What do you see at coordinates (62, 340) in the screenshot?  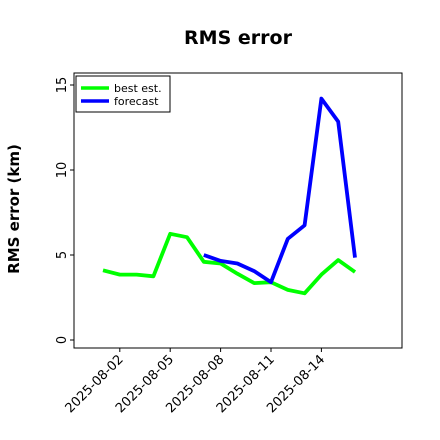 I see `y-tick-label: 0` at bounding box center [62, 340].